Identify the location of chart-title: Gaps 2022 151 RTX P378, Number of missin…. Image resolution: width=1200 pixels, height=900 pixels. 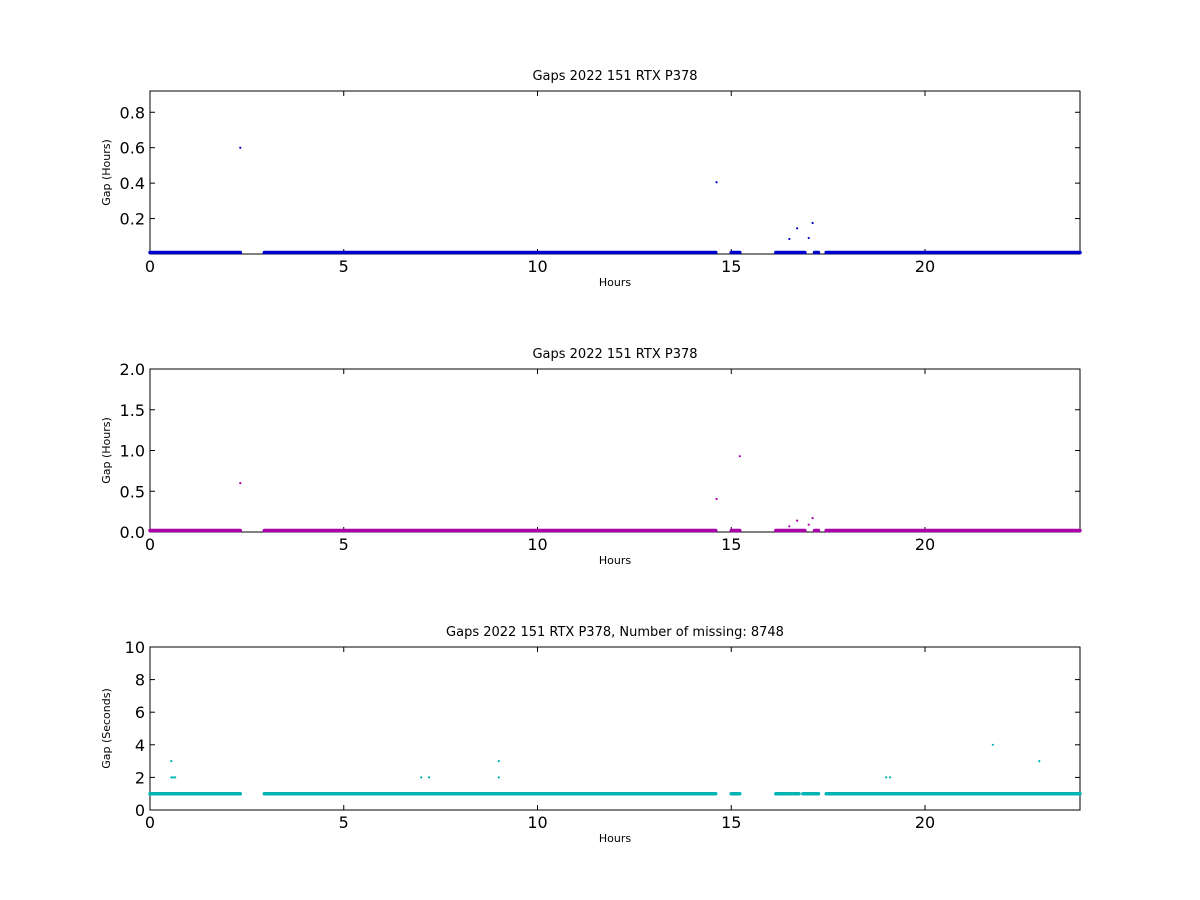
(615, 632).